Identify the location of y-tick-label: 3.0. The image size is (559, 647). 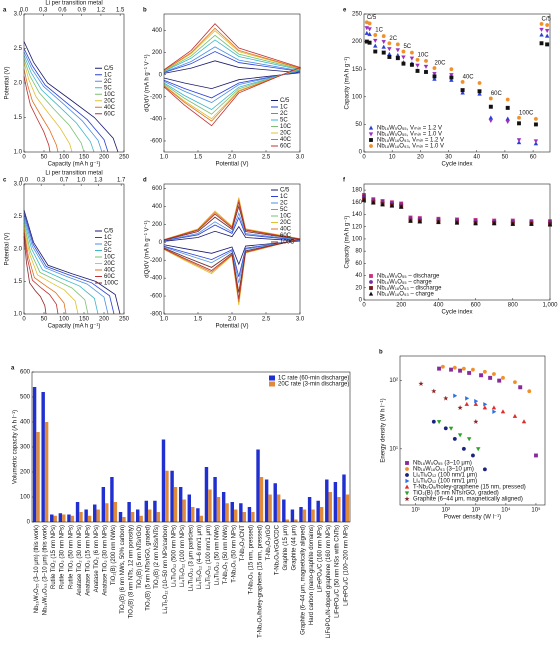
(18, 15).